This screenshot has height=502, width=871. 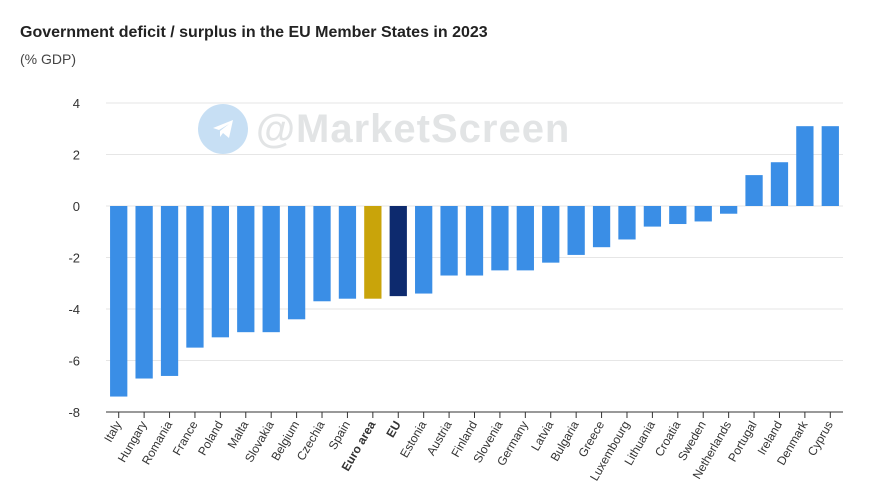 What do you see at coordinates (238, 434) in the screenshot?
I see `x-tick-label: Malta` at bounding box center [238, 434].